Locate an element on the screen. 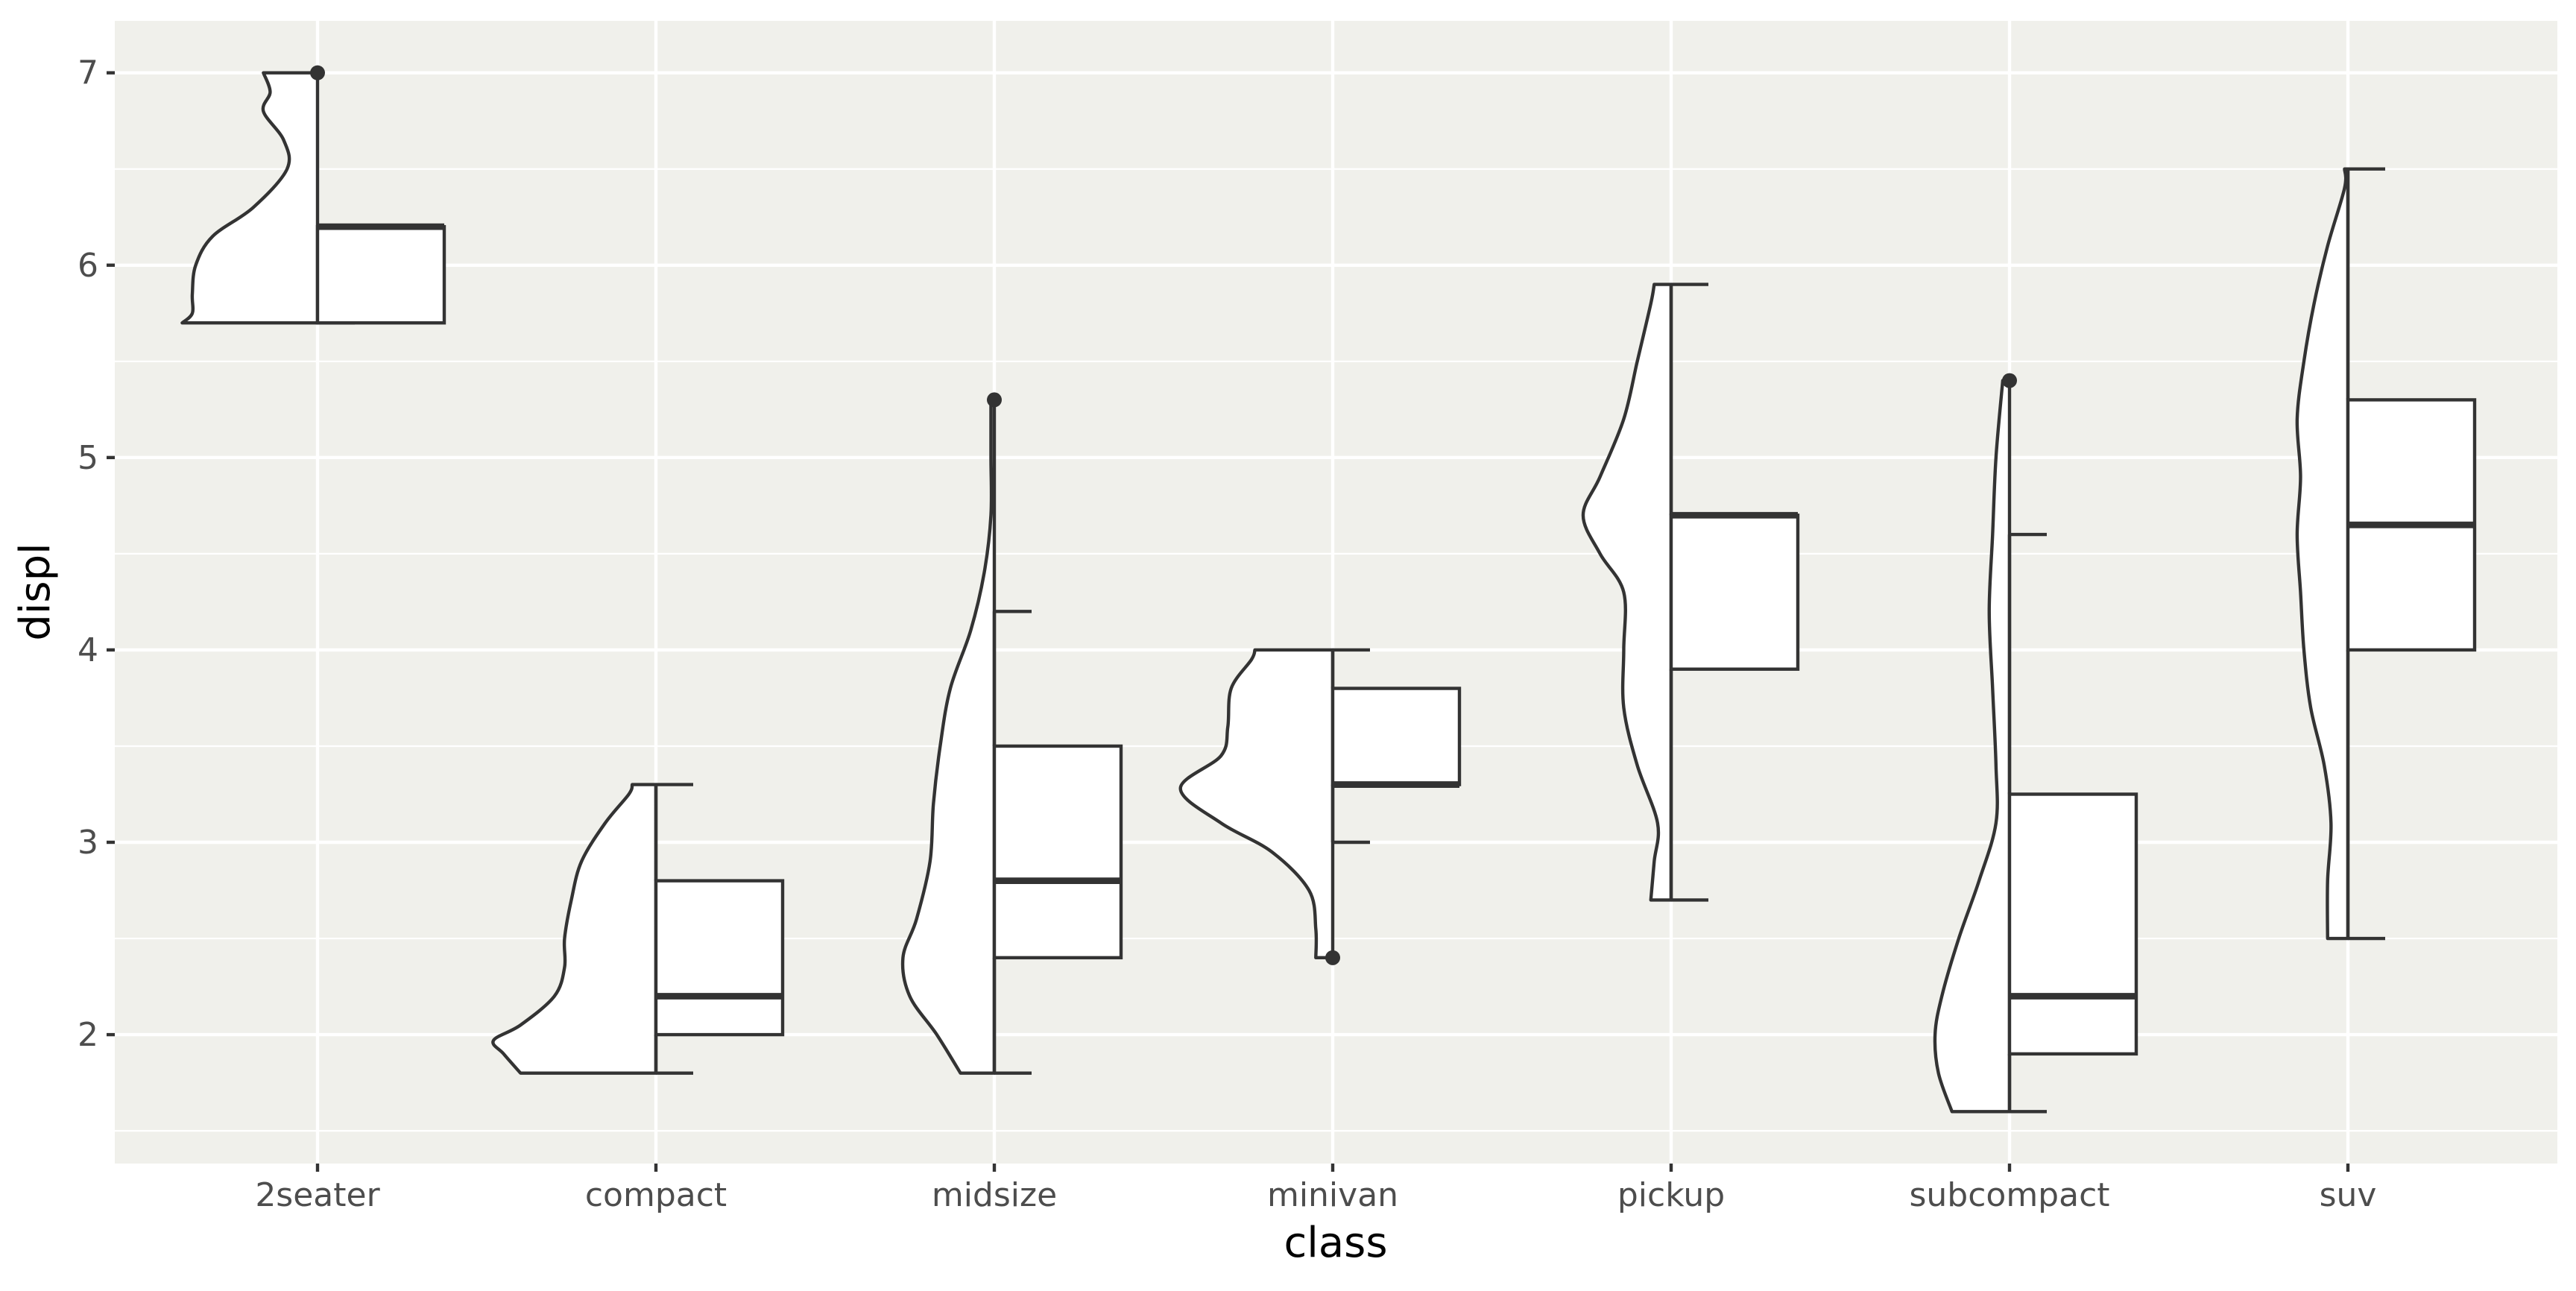 The image size is (2576, 1291). x-tick-label: midsize is located at coordinates (994, 1195).